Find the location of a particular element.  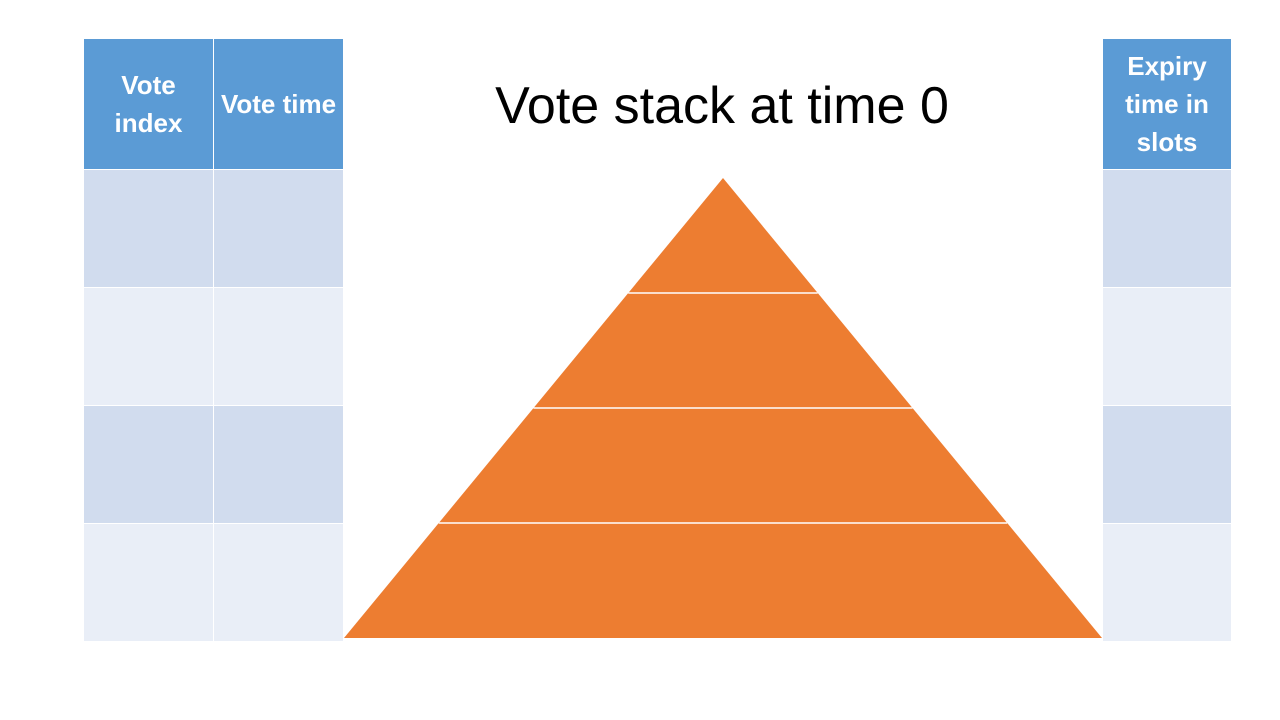

table-header-row: Expiry time in slots is located at coordinates (1167, 104).